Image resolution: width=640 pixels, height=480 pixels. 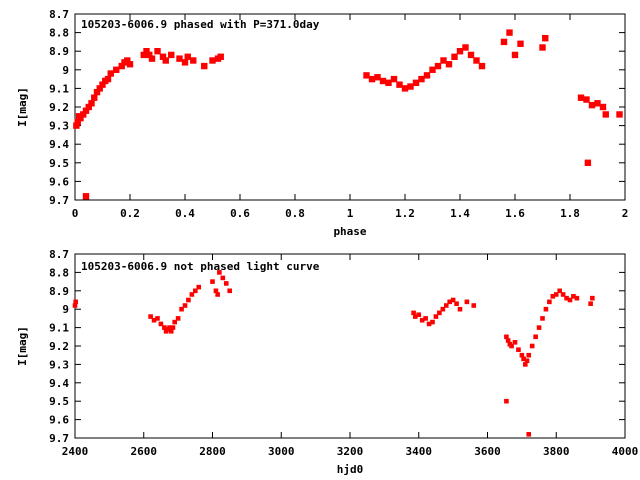 What do you see at coordinates (200, 266) in the screenshot?
I see `chart-title: 105203-6006.9 not phased light curve` at bounding box center [200, 266].